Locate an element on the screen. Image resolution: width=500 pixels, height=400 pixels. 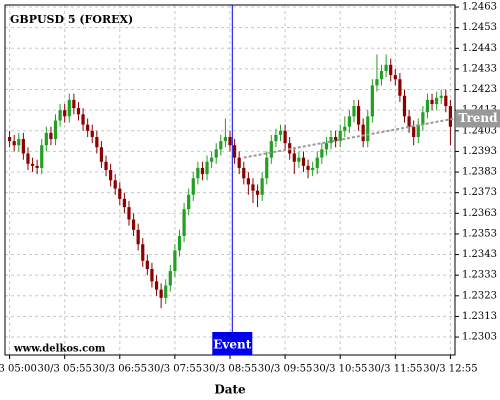
y-tick-label: 1.2323 is located at coordinates (479, 295).